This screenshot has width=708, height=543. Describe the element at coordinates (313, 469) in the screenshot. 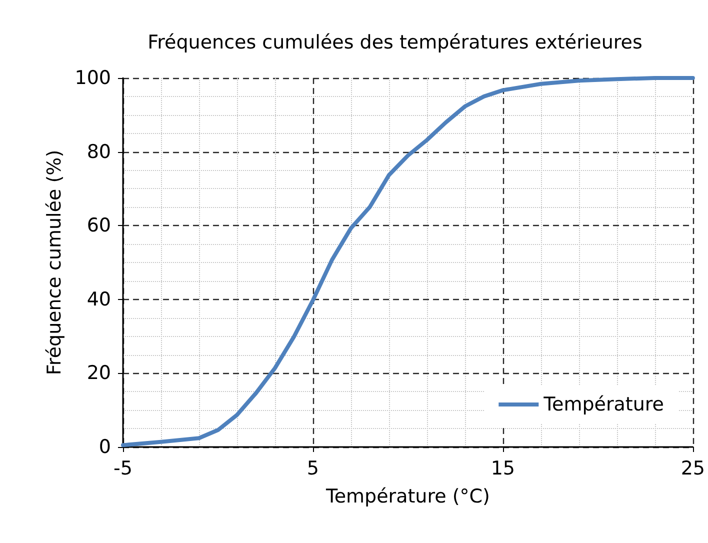

I see `x-tick-label: 5` at that location.